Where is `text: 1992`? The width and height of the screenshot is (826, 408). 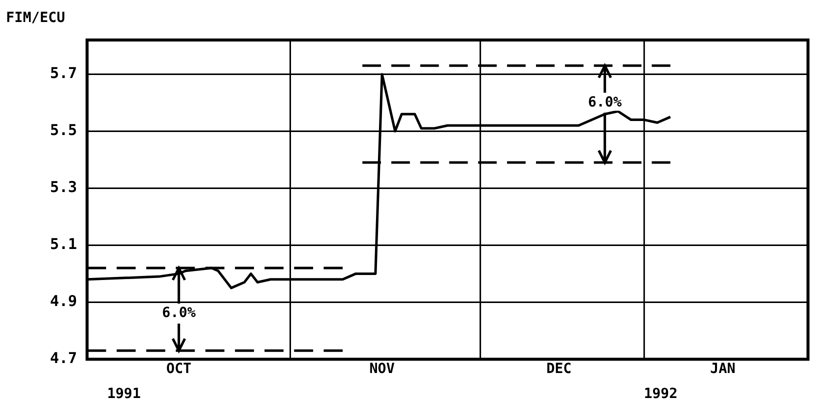
text: 1992 is located at coordinates (661, 394).